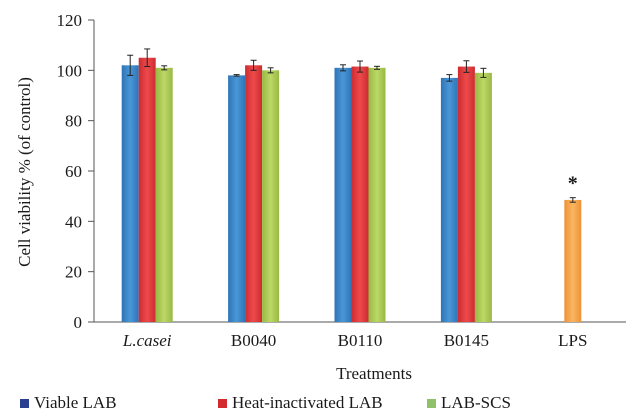 This screenshot has height=414, width=635. I want to click on x-tick-label: B0040, so click(253, 340).